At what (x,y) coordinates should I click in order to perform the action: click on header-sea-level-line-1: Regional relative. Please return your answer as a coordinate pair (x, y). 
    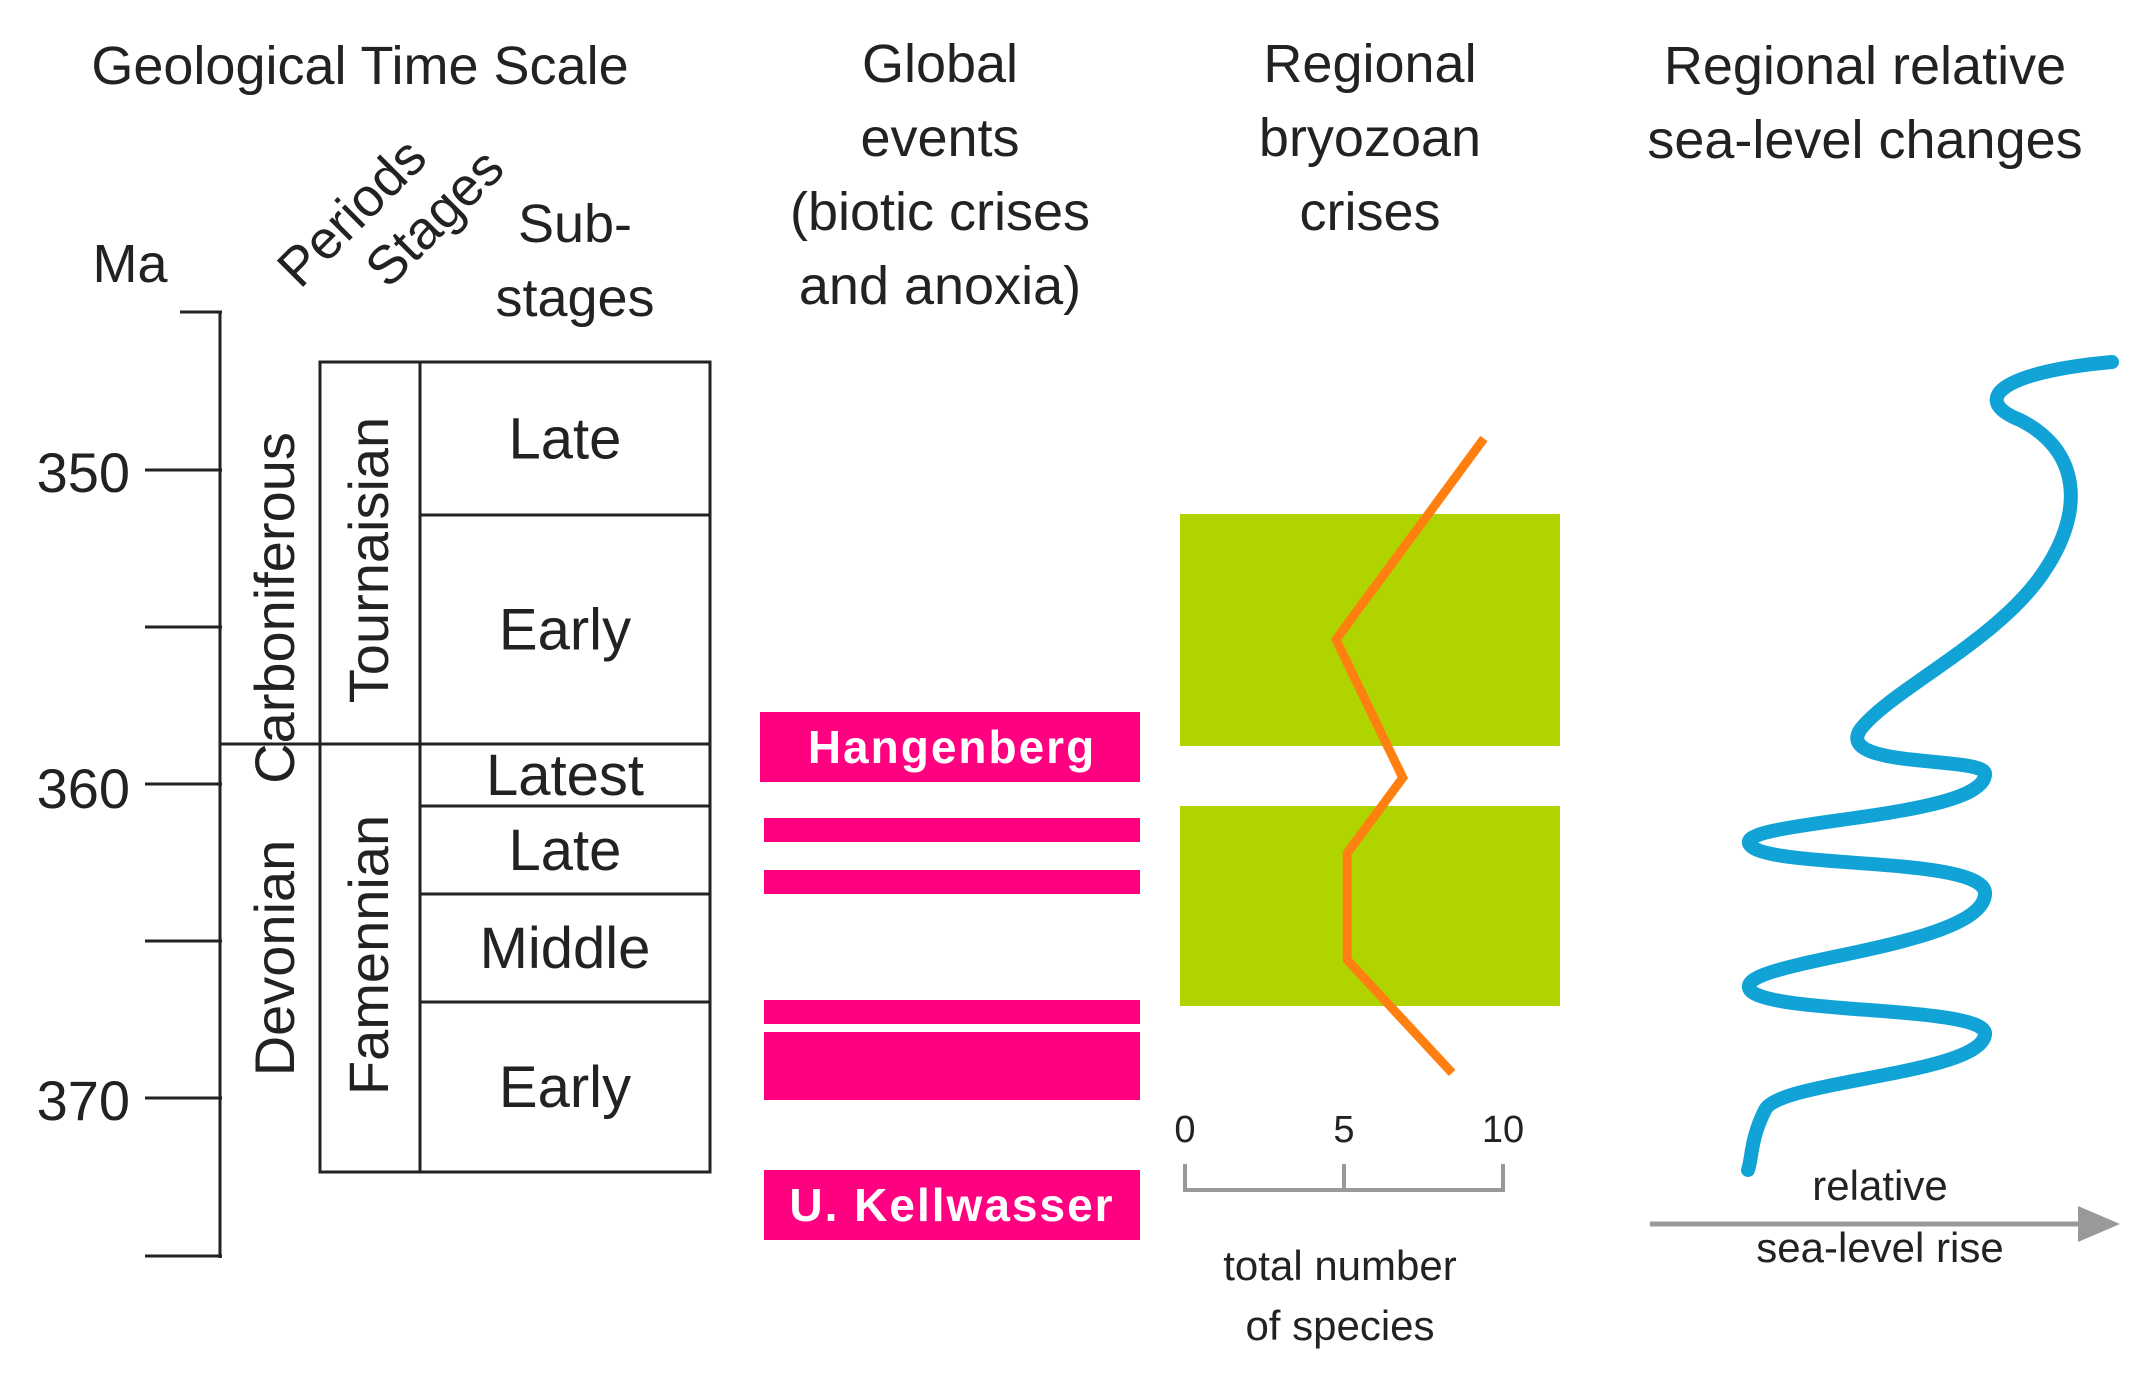
    Looking at the image, I should click on (1865, 66).